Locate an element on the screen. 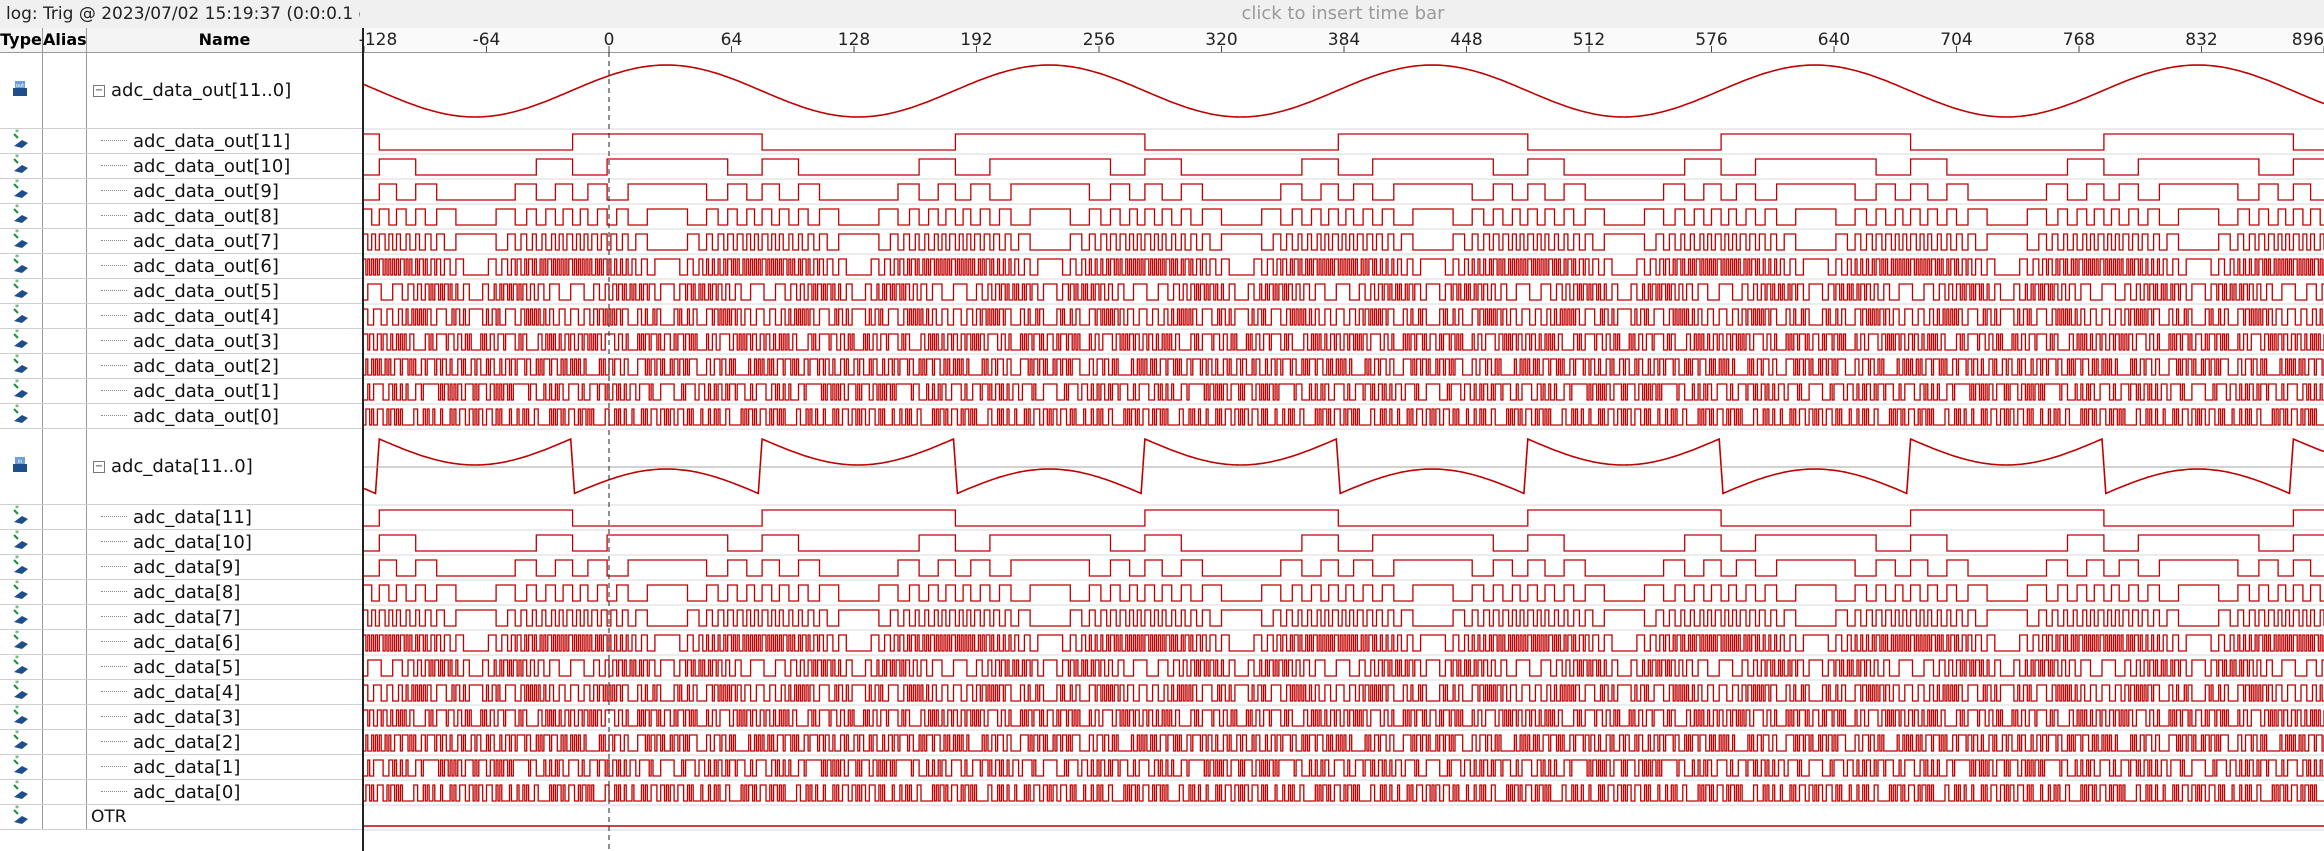 This screenshot has height=851, width=2324. signal-name-cell: adc_data_out[8] is located at coordinates (224, 216).